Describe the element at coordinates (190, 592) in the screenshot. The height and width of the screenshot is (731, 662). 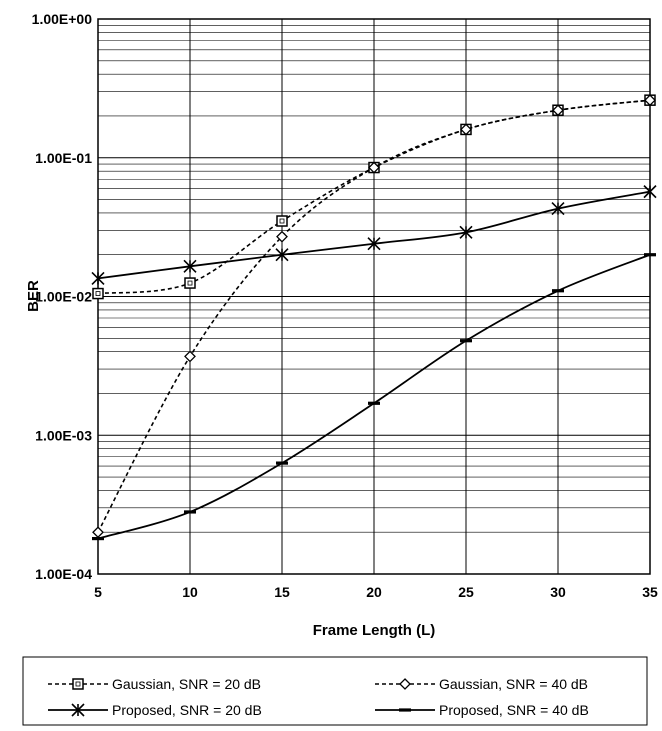
I see `x-tick-label: 10` at that location.